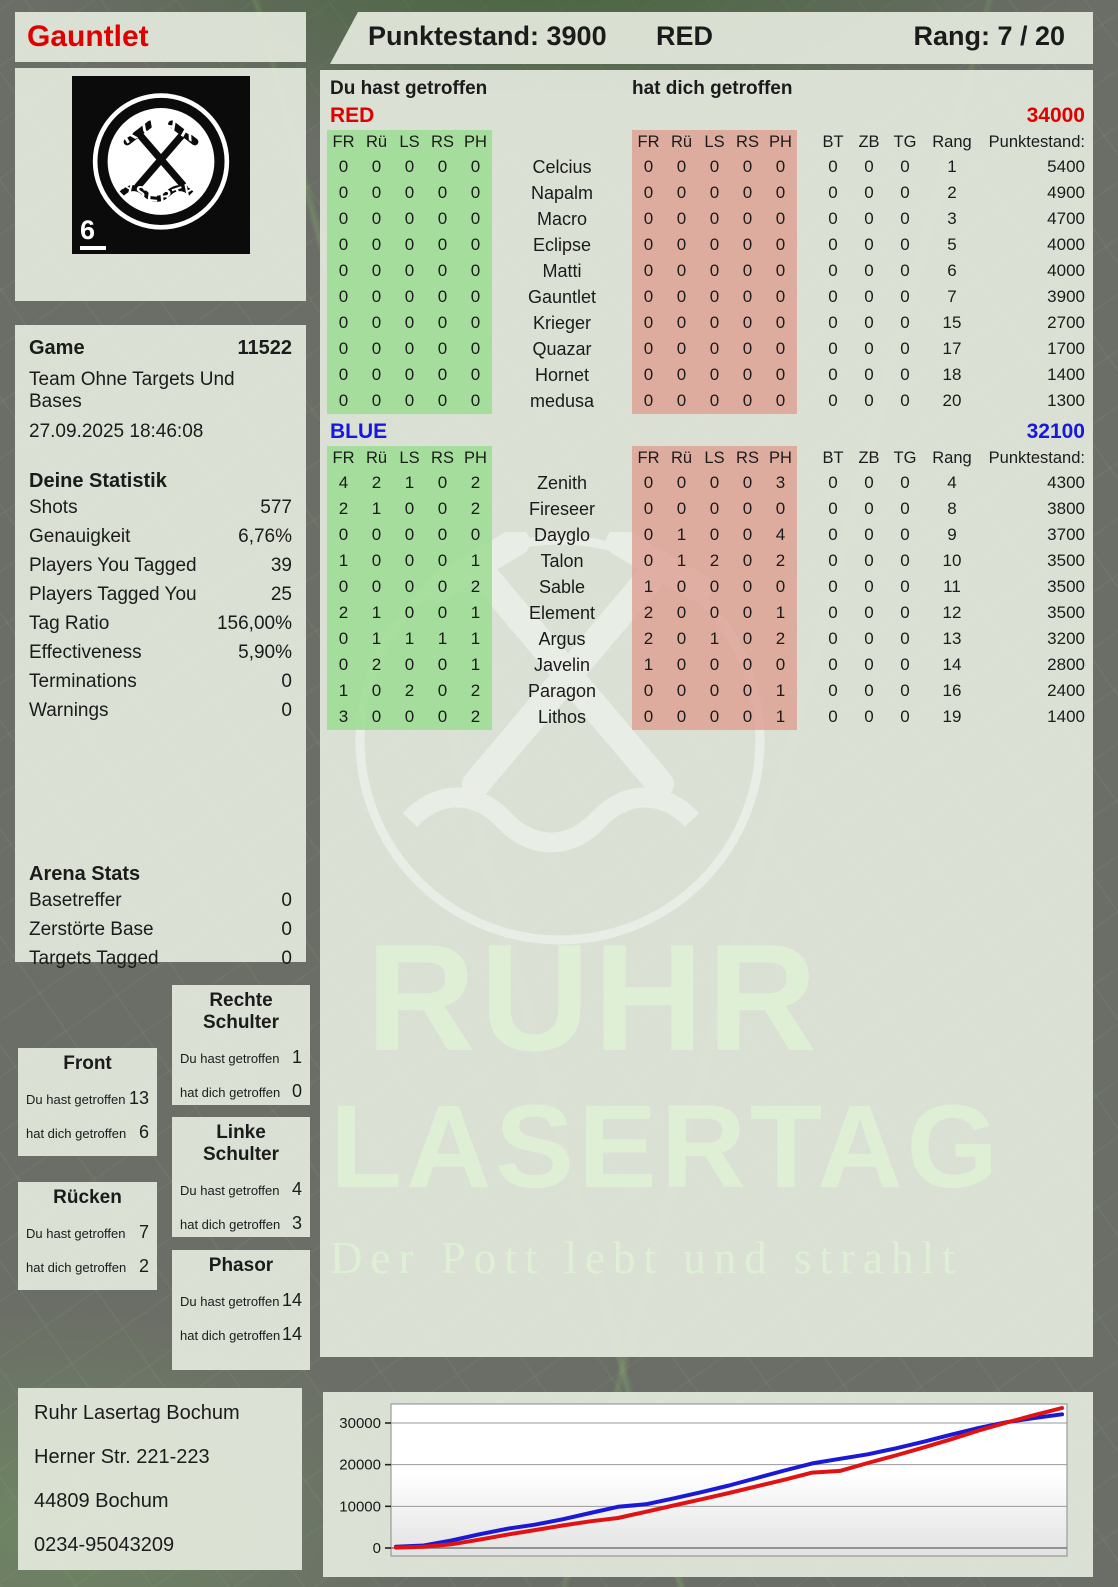 This screenshot has height=1587, width=1118. I want to click on player-col-header, so click(562, 458).